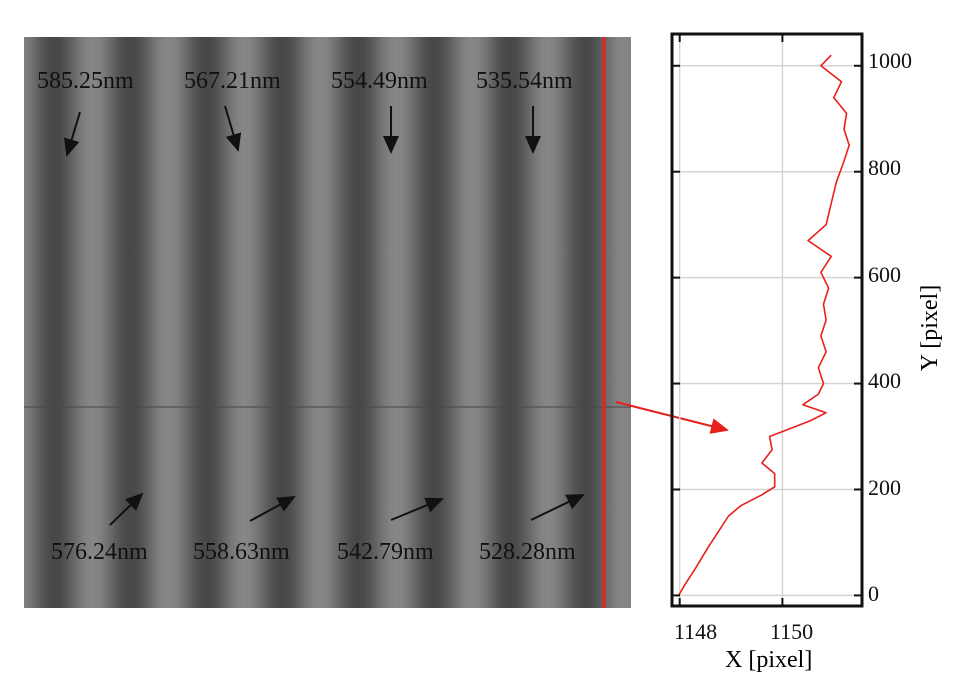 The width and height of the screenshot is (955, 687). Describe the element at coordinates (241, 552) in the screenshot. I see `wavelength-label-bottom-2: 558.63nm` at that location.